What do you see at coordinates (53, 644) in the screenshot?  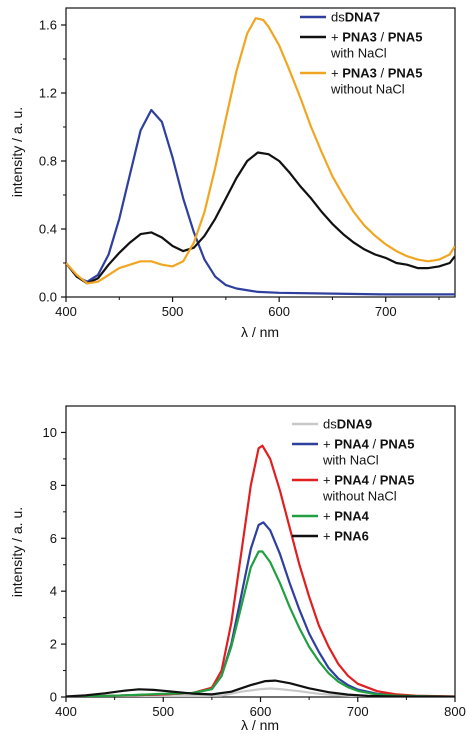 I see `y-tick-label: 2` at bounding box center [53, 644].